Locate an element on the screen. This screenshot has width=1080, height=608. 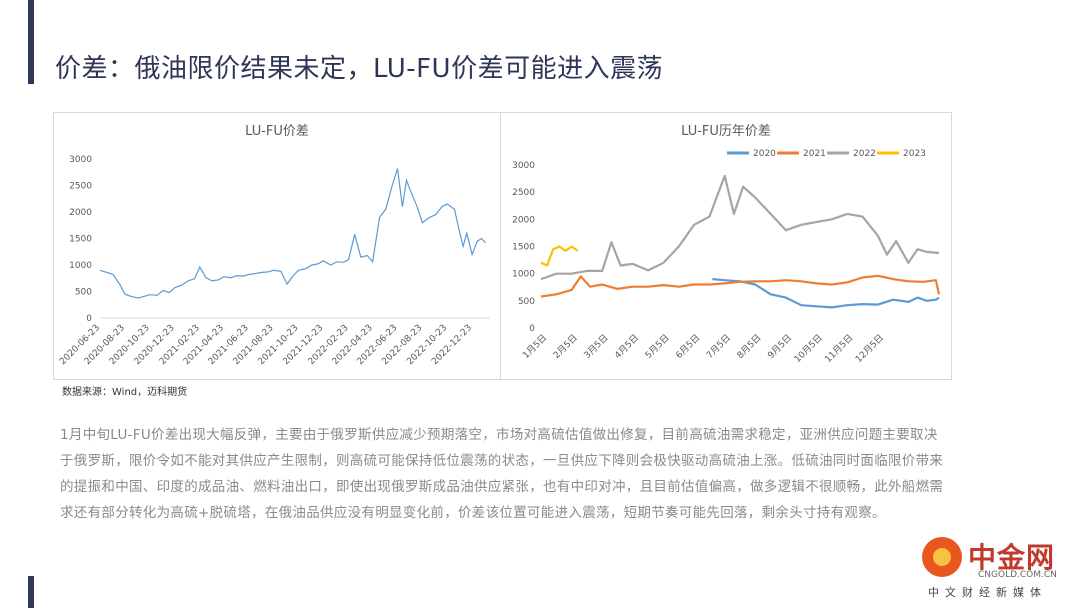
legend-label: 2023 is located at coordinates (914, 154).